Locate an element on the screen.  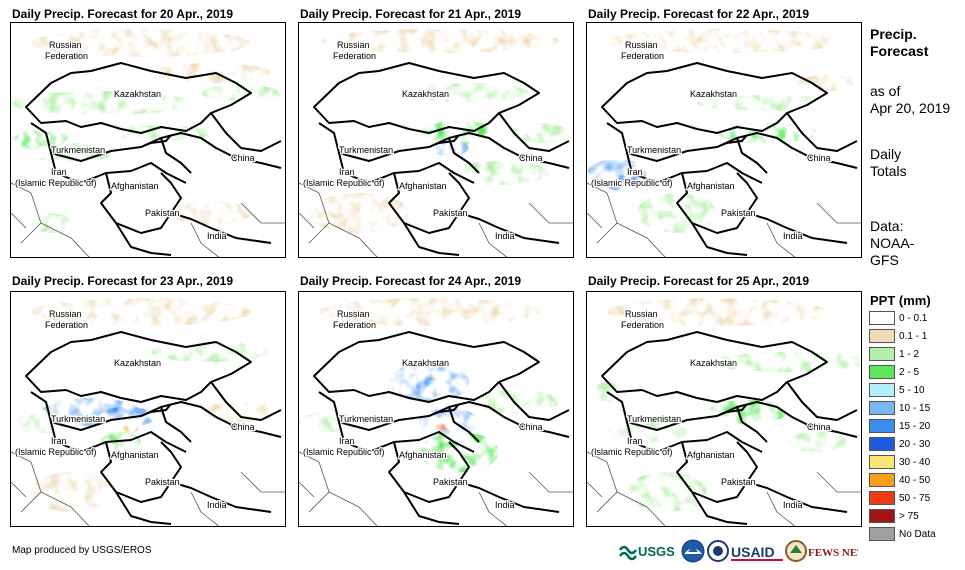
side-title-line-1: Precip. is located at coordinates (893, 34).